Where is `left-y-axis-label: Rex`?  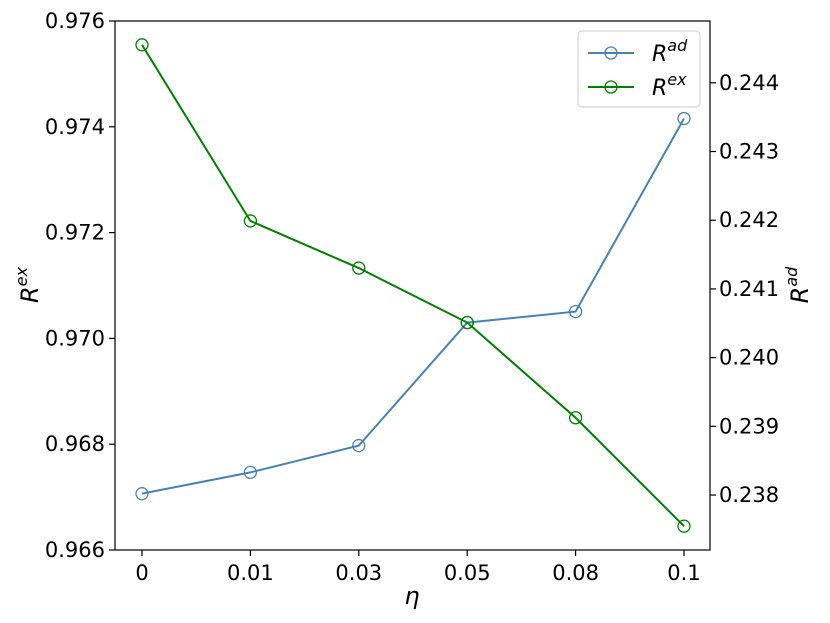 left-y-axis-label: Rex is located at coordinates (28, 284).